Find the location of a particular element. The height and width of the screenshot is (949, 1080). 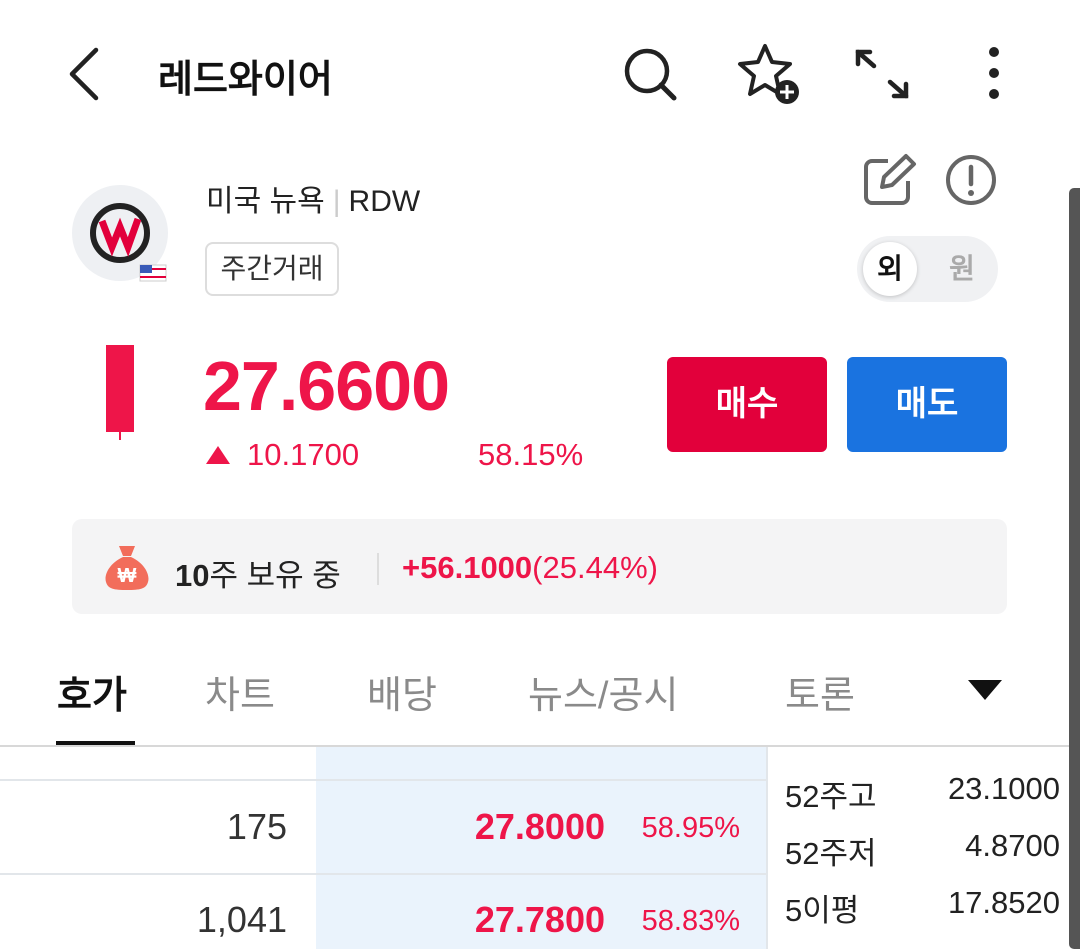

tab: 토론 is located at coordinates (820, 696).